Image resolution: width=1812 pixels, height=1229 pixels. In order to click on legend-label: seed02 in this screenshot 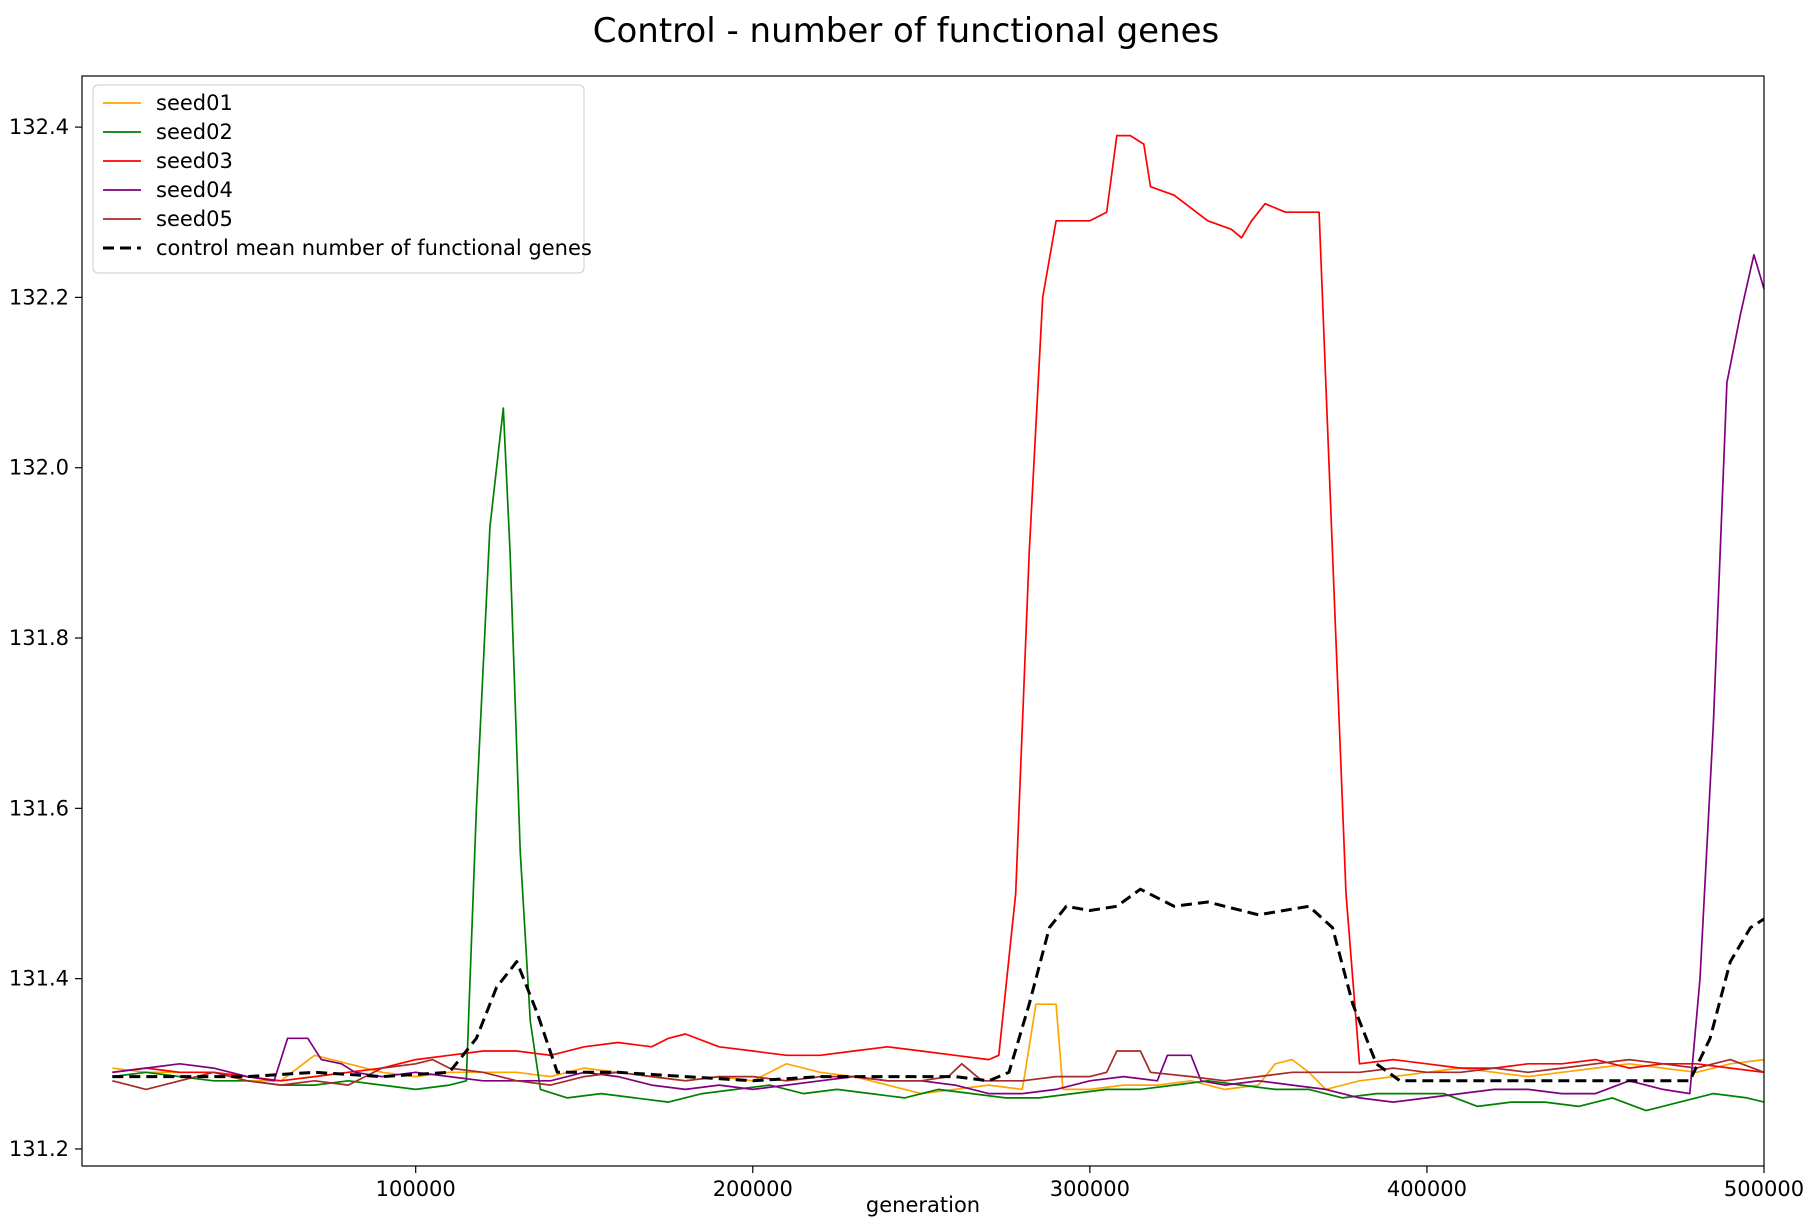, I will do `click(194, 132)`.